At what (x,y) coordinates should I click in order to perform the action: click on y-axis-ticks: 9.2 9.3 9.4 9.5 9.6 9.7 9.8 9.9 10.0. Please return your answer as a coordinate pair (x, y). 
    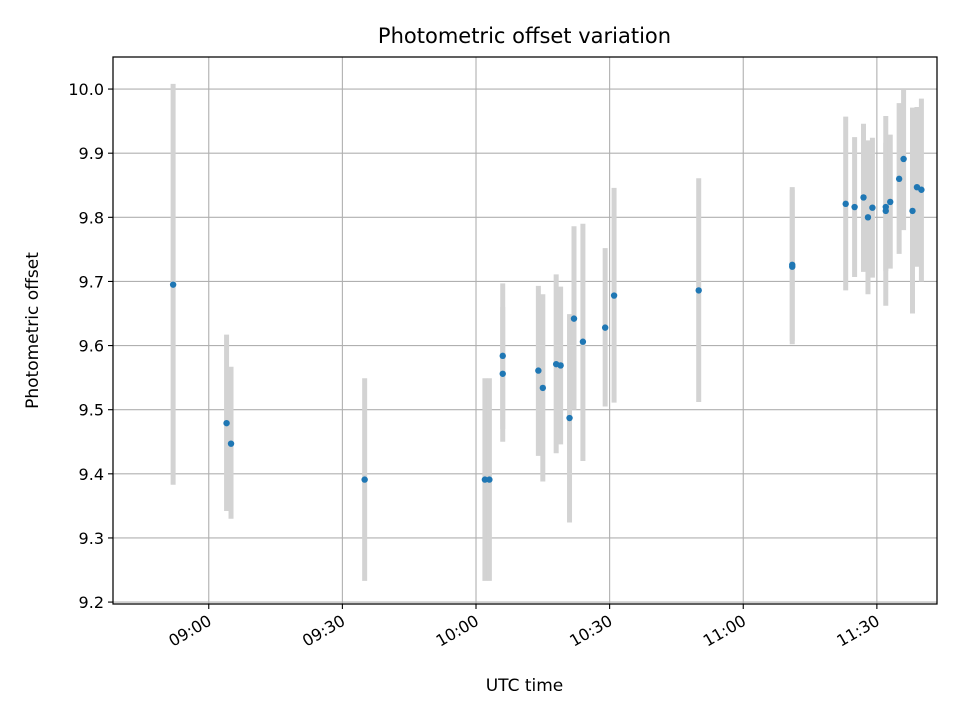
    Looking at the image, I should click on (90, 346).